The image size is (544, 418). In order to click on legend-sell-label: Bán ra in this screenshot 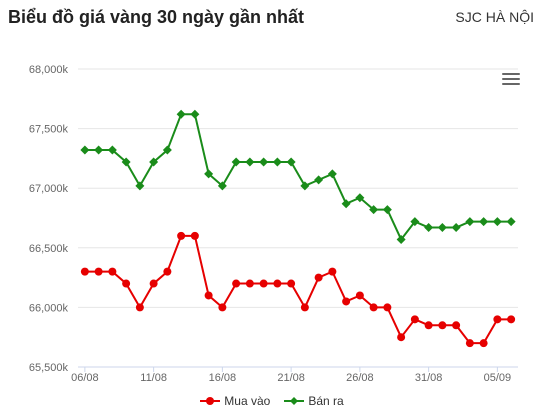, I will do `click(326, 401)`.